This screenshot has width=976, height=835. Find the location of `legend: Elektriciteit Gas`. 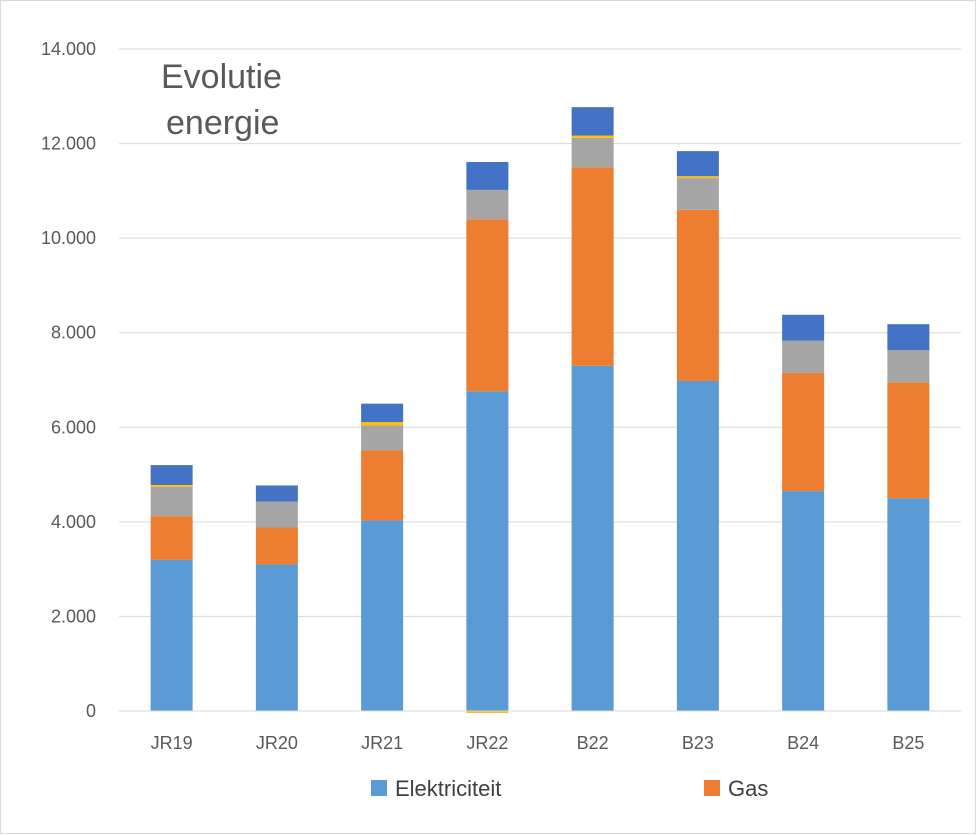

legend: Elektriciteit Gas is located at coordinates (569, 788).